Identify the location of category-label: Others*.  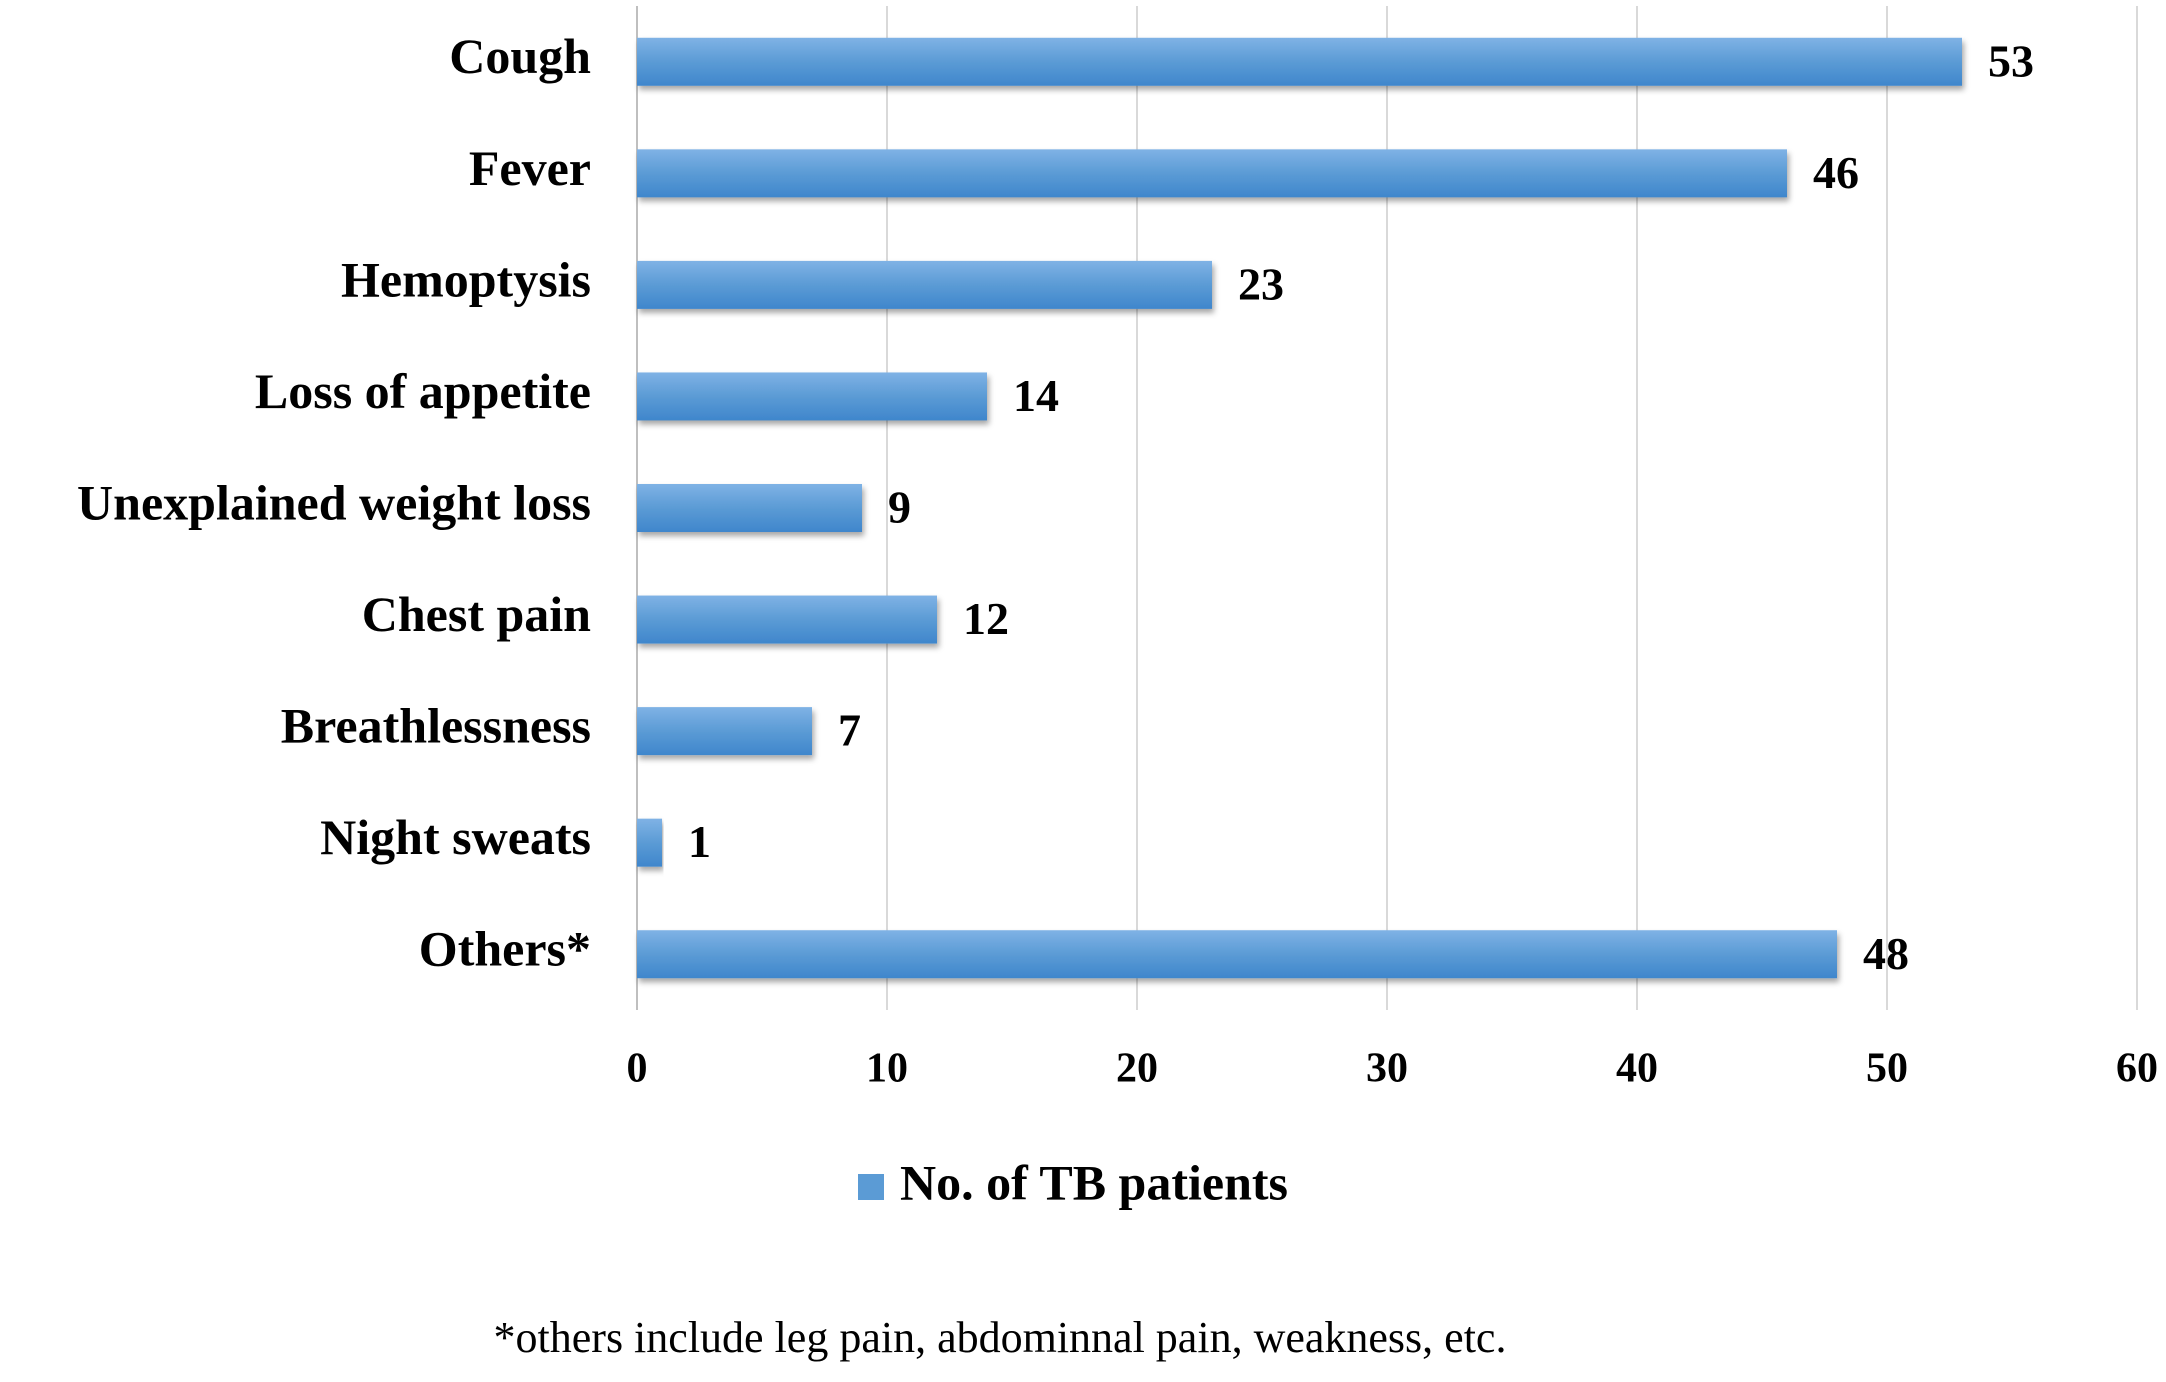
(505, 949).